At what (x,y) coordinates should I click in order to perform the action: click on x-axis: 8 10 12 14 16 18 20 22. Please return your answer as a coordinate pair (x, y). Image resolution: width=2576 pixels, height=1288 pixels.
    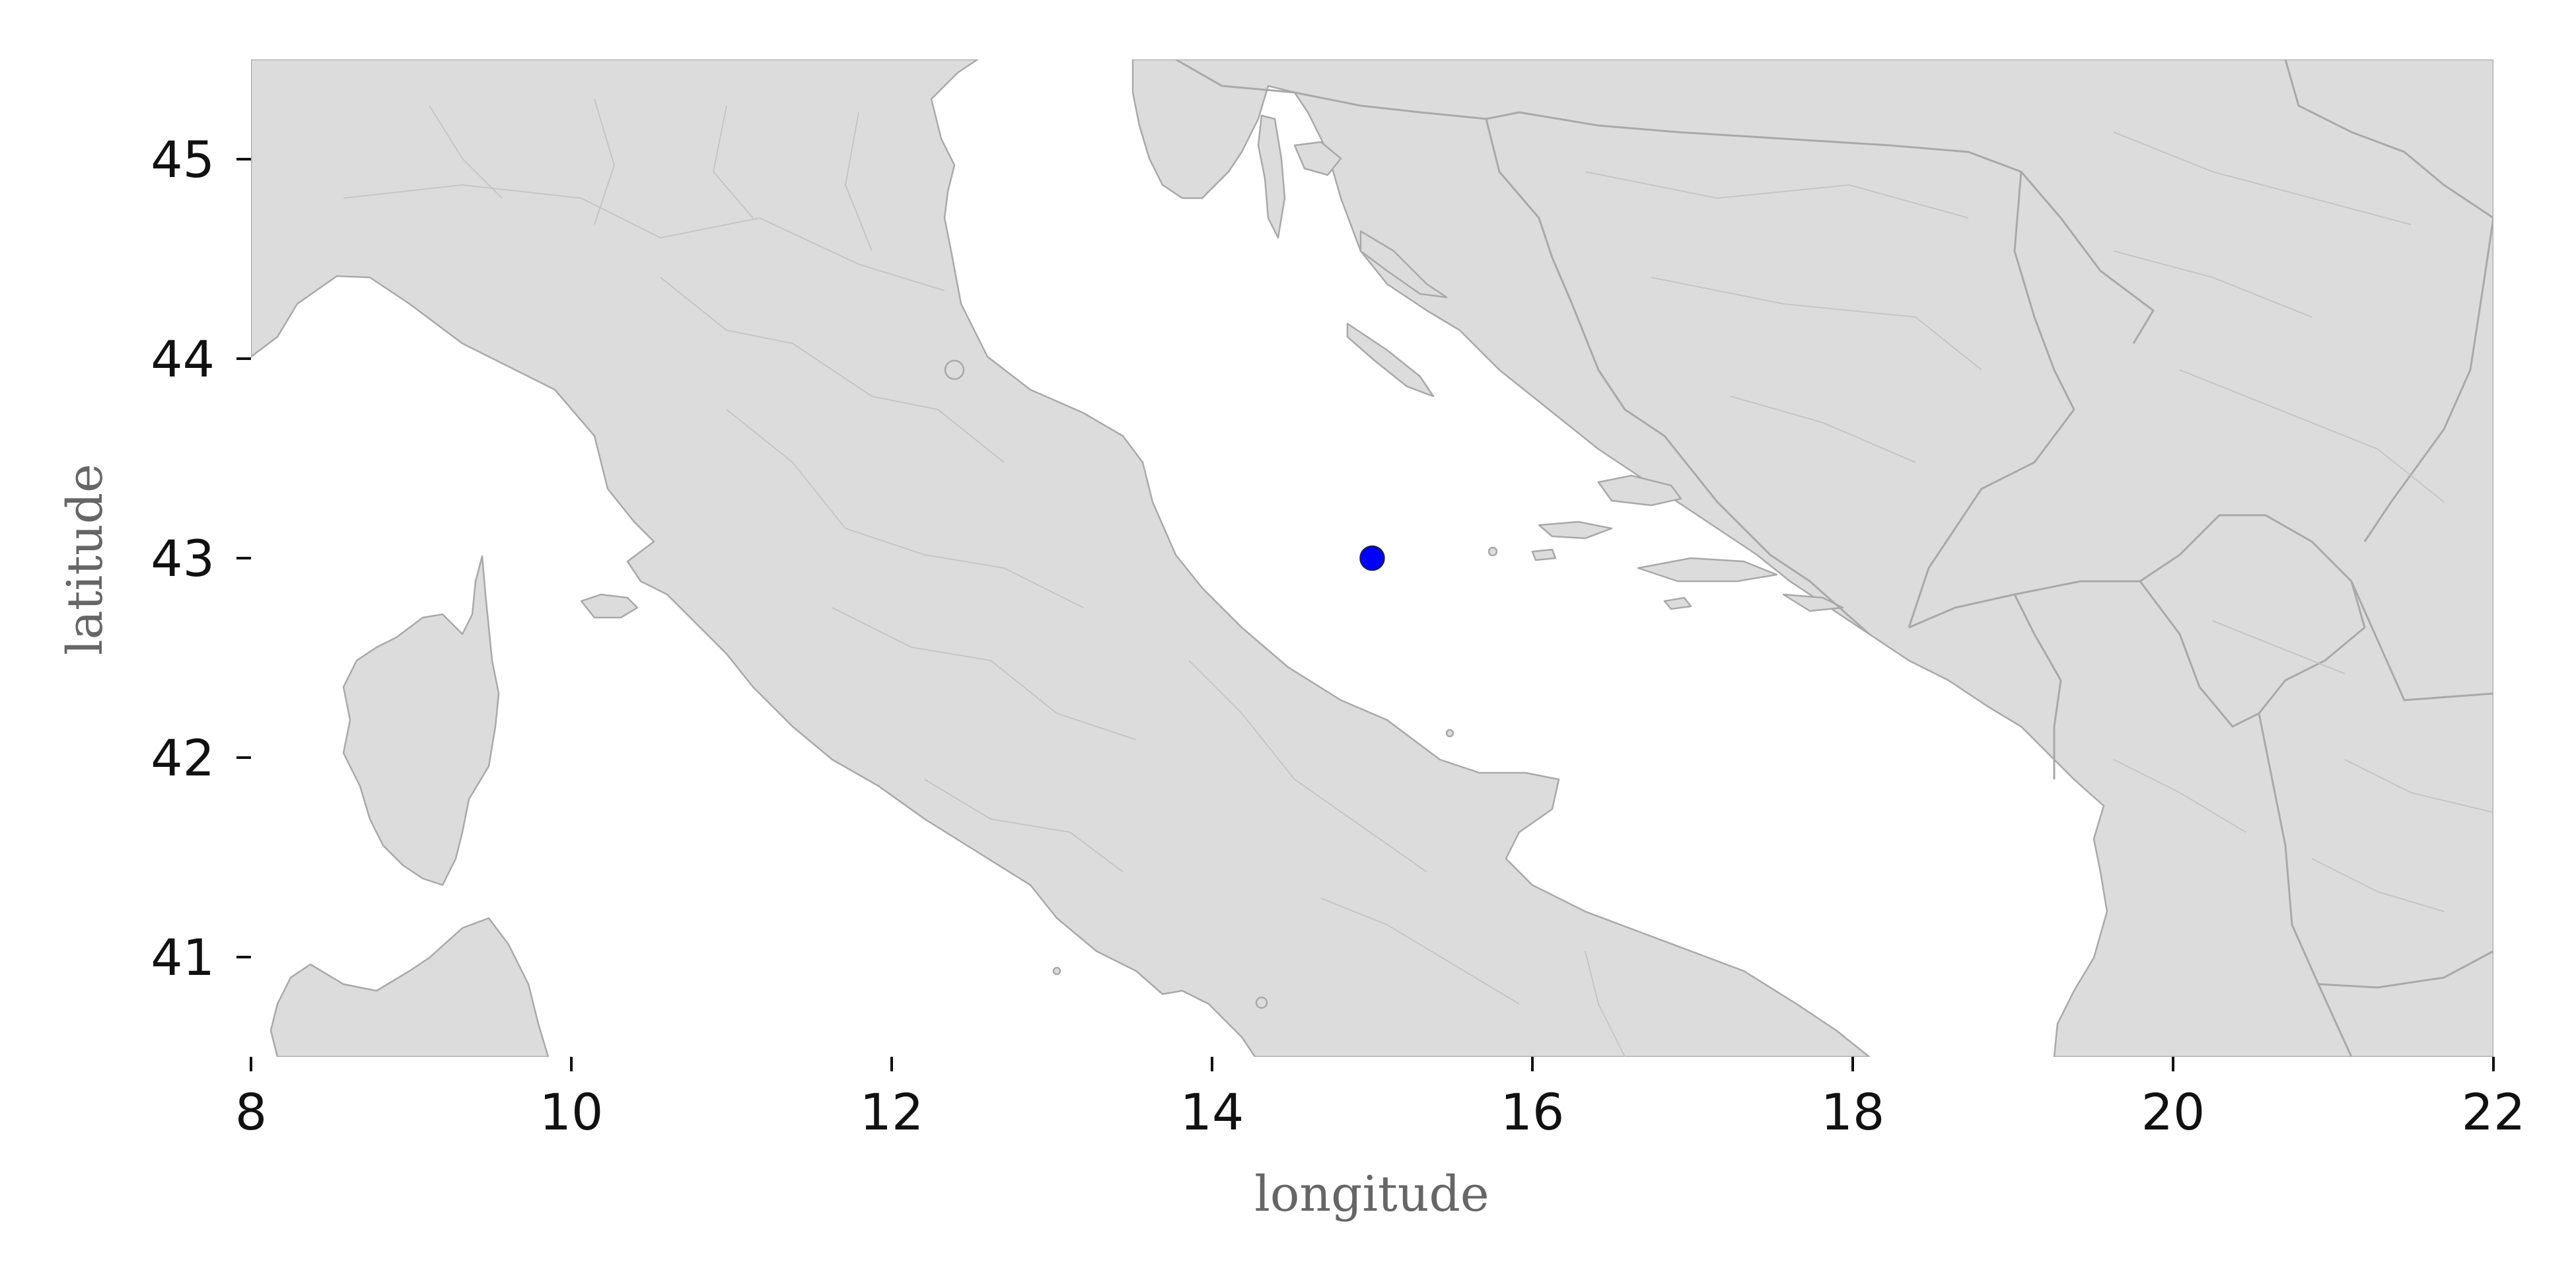
    Looking at the image, I should click on (1381, 1099).